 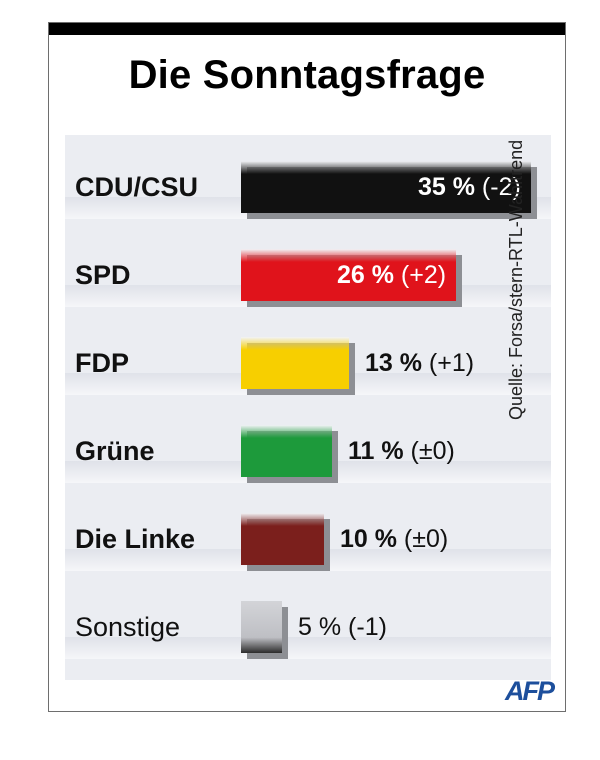 I want to click on value-label: 10 % (±0), so click(x=394, y=539).